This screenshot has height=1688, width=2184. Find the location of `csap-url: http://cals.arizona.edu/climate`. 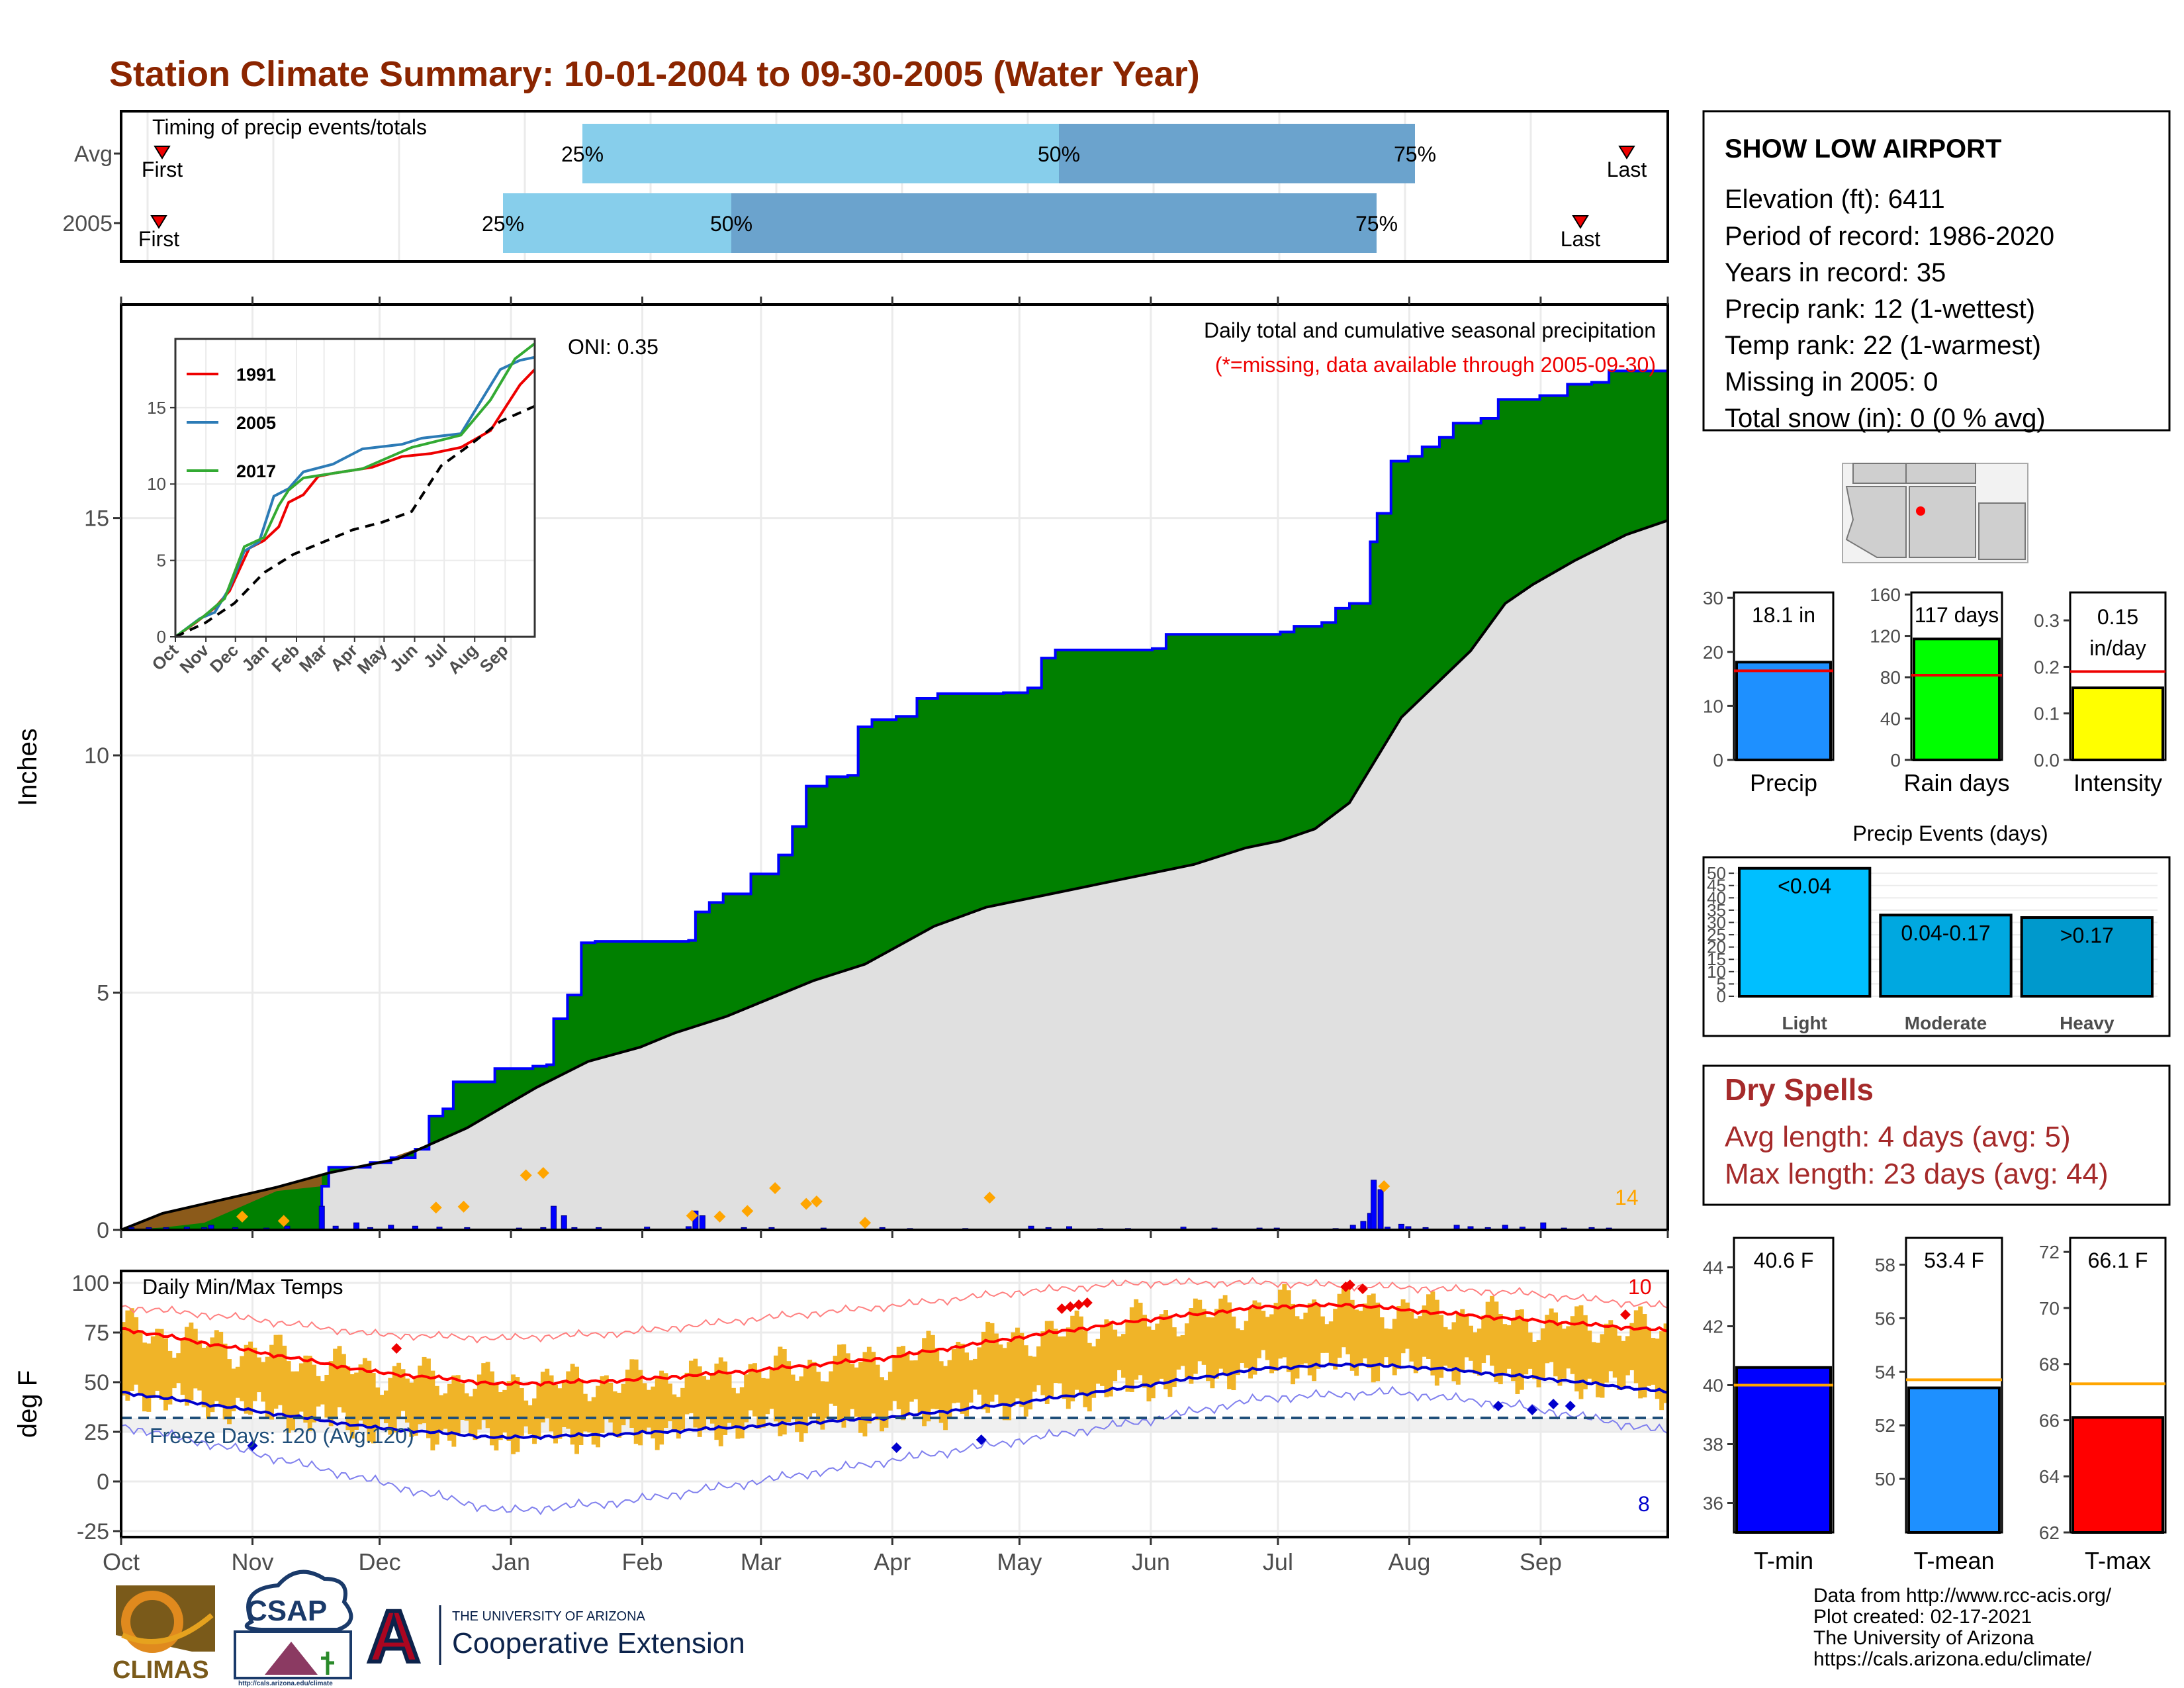

csap-url: http://cals.arizona.edu/climate is located at coordinates (285, 1683).